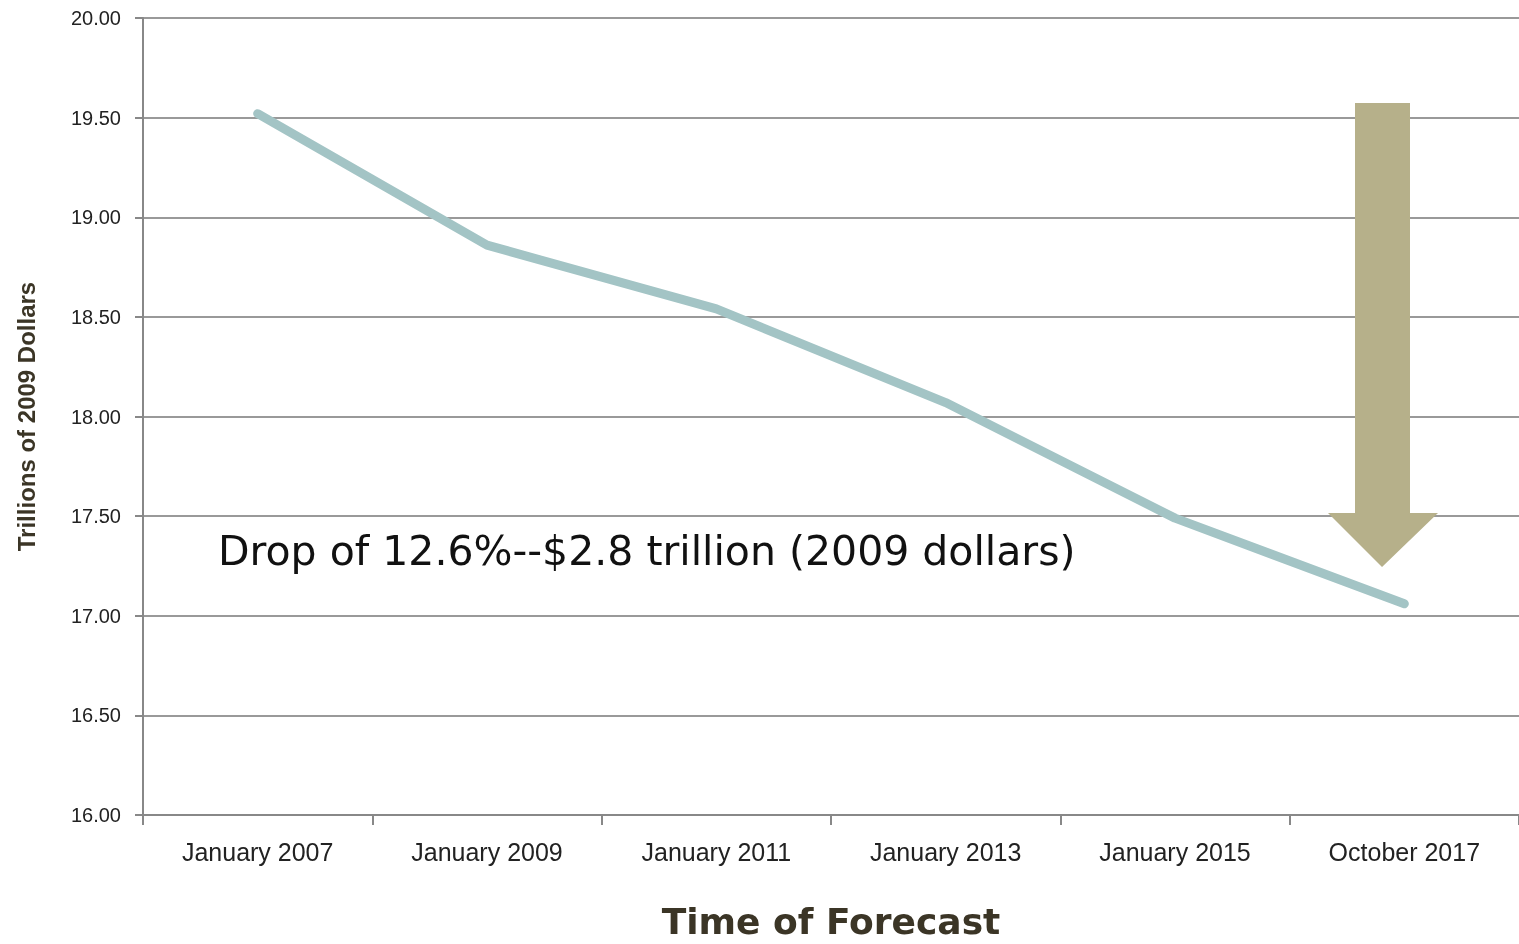 The height and width of the screenshot is (944, 1519). I want to click on y-tick-label: 18.50, so click(95, 316).